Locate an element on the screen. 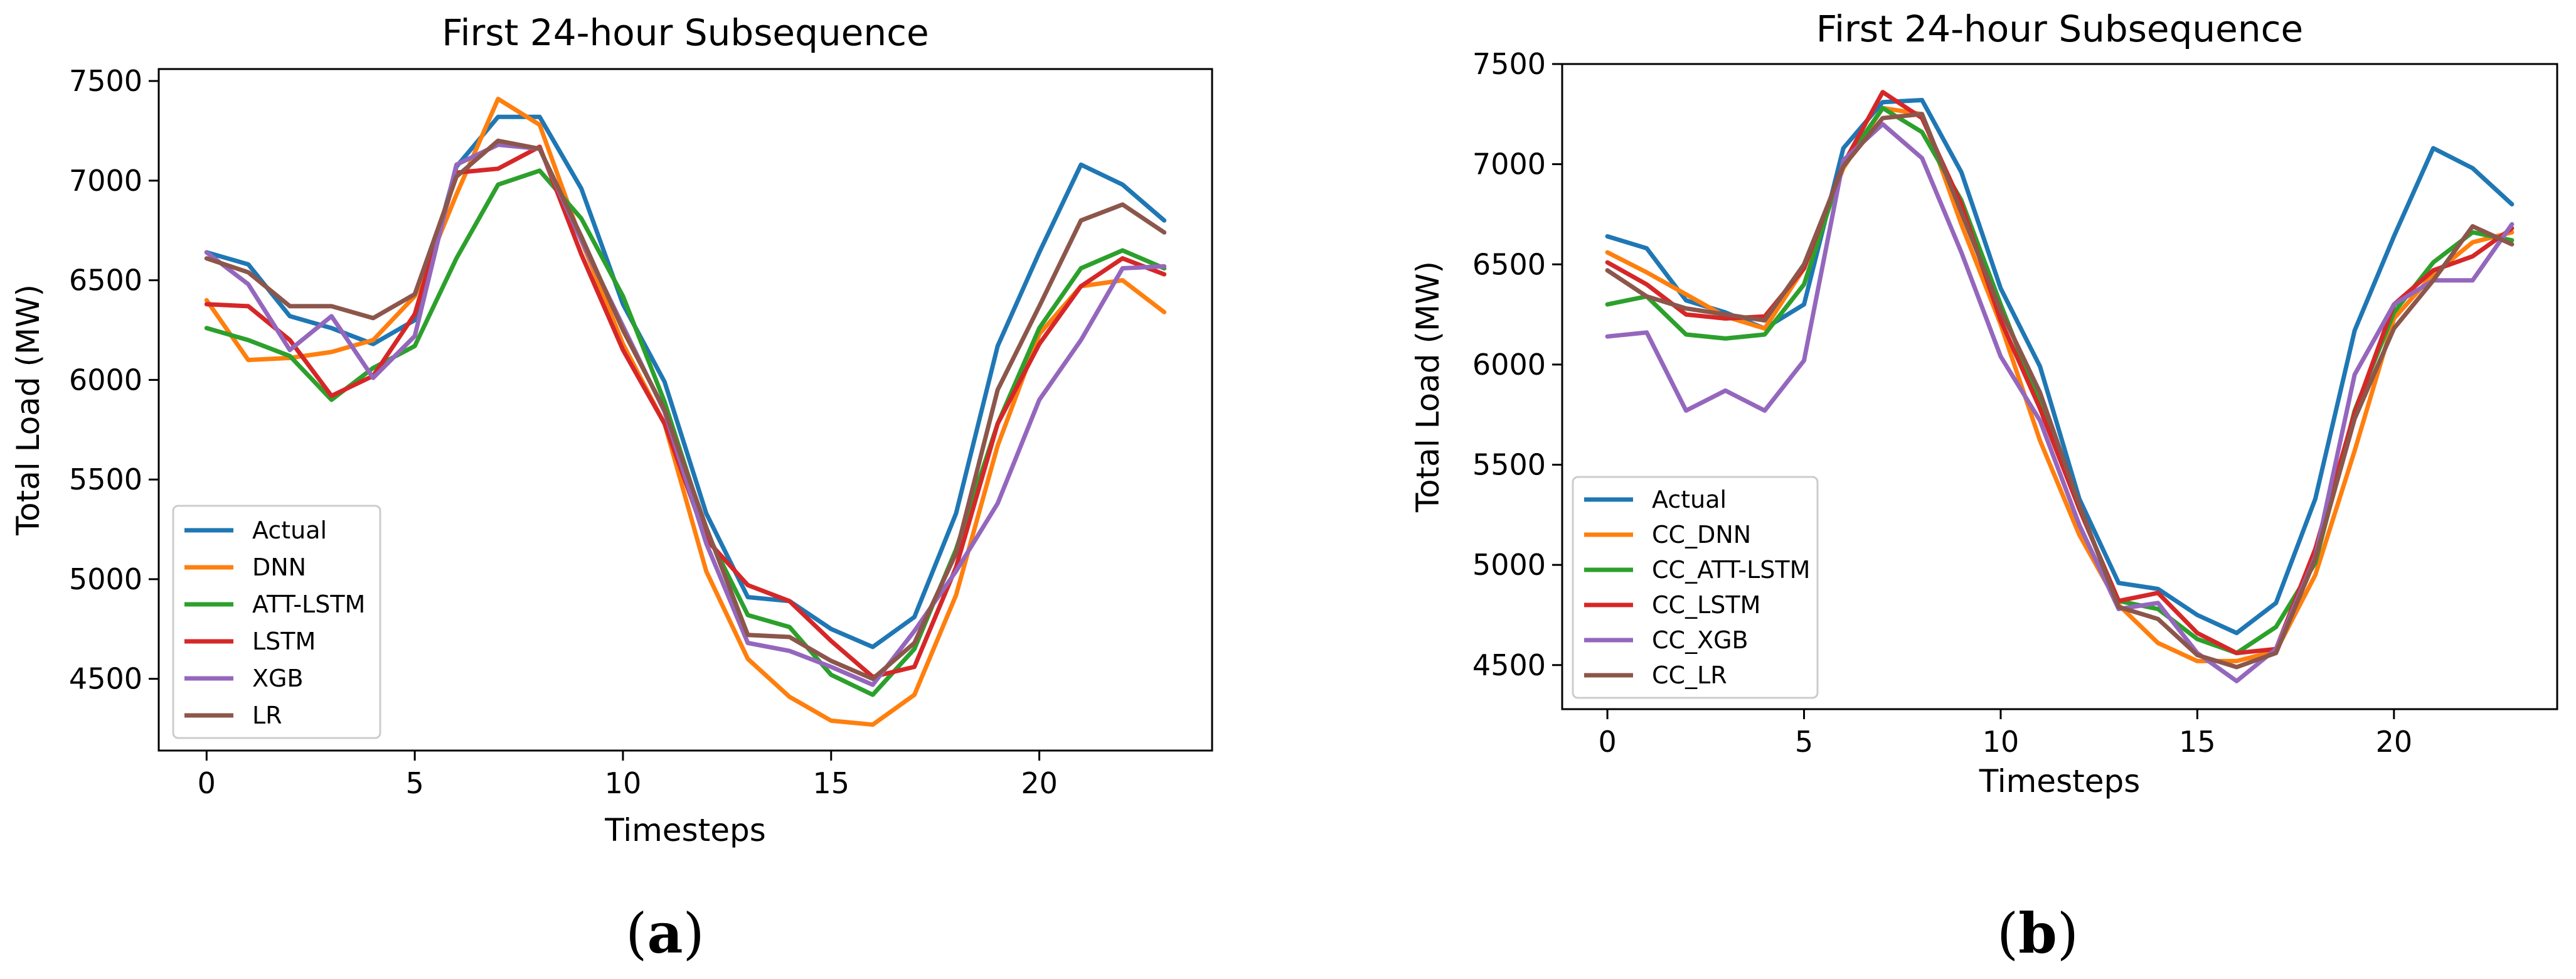 This screenshot has width=2576, height=979. legend-box is located at coordinates (1695, 587).